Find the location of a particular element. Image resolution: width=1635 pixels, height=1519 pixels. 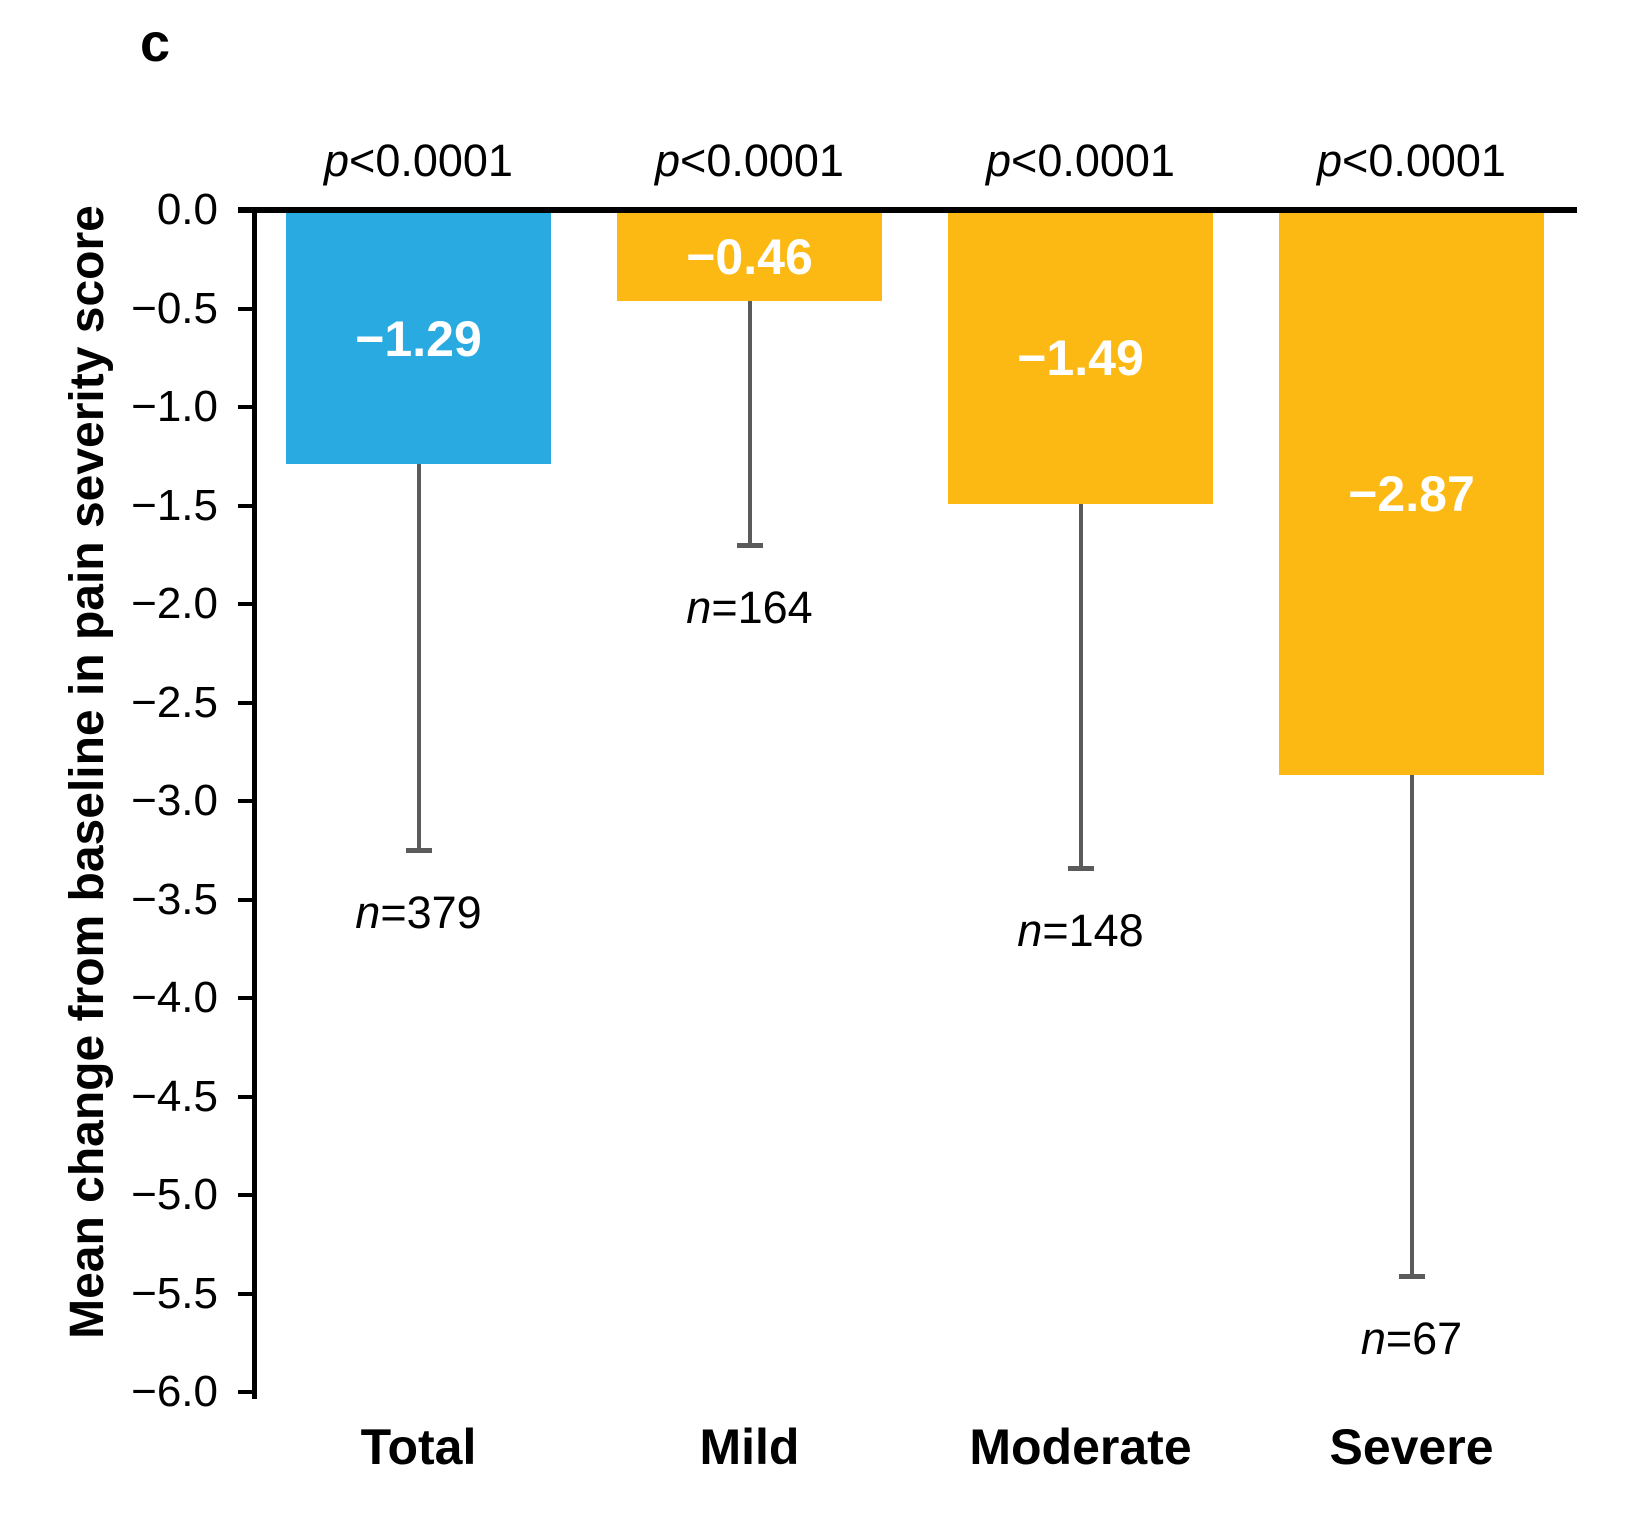

p-value-label-mild: p<0.0001 is located at coordinates (750, 160).